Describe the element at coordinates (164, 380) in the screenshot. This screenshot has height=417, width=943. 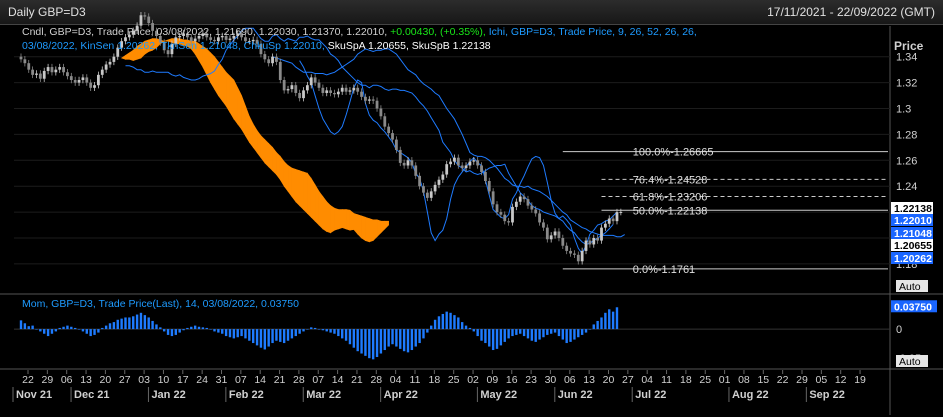
I see `x-day-label: 10` at that location.